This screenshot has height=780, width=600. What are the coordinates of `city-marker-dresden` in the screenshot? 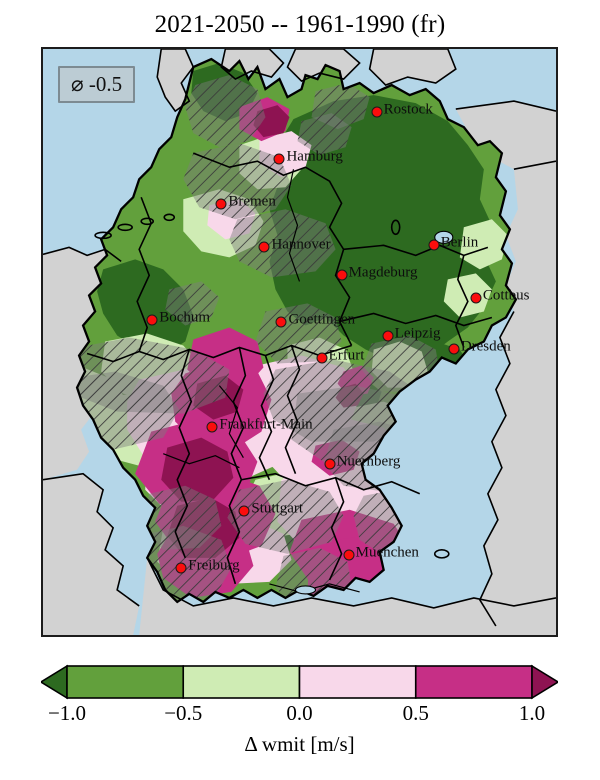 It's located at (454, 348).